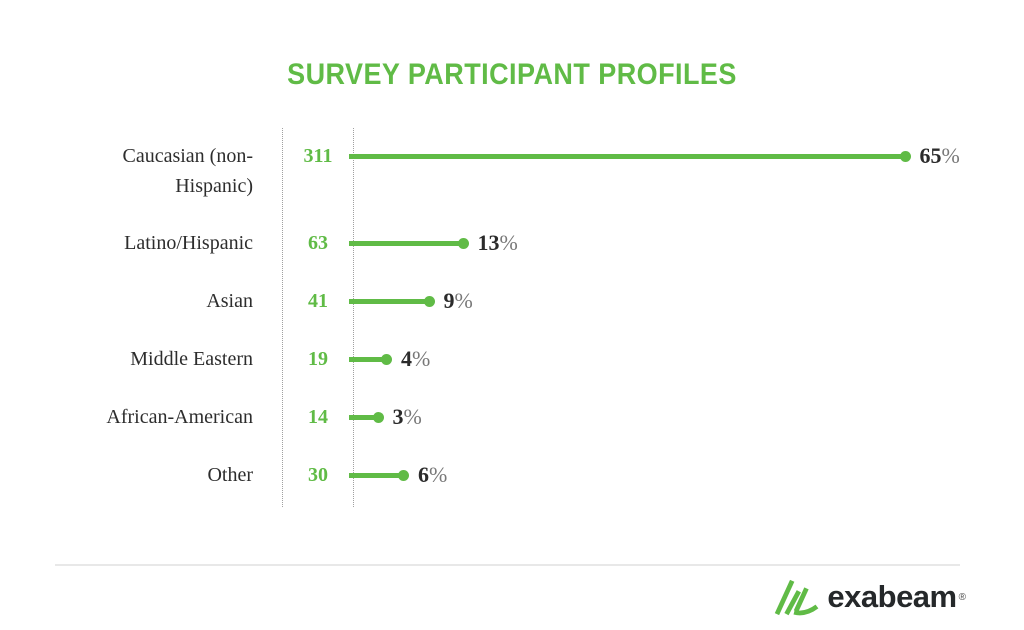 The image size is (1024, 630). I want to click on bar: 4%, so click(389, 359).